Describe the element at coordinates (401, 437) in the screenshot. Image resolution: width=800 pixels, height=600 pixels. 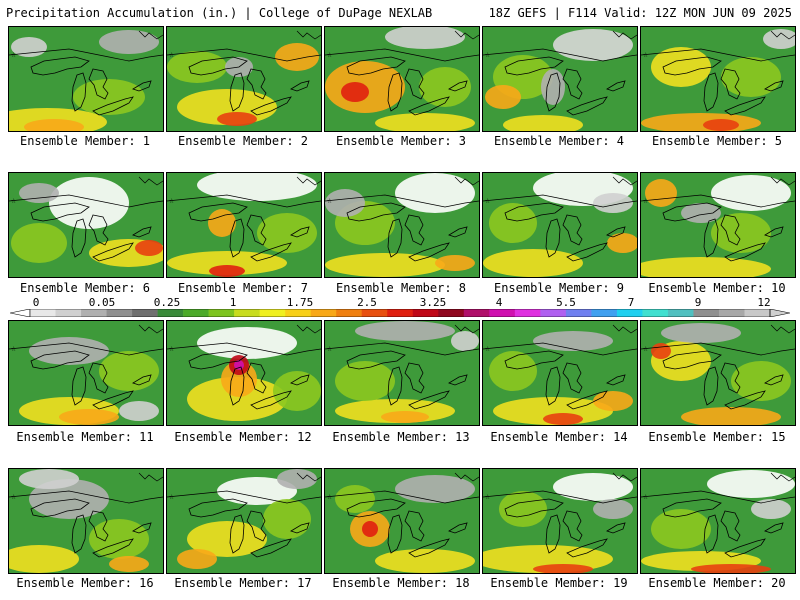
I see `member-caption: Ensemble Member: 13` at that location.